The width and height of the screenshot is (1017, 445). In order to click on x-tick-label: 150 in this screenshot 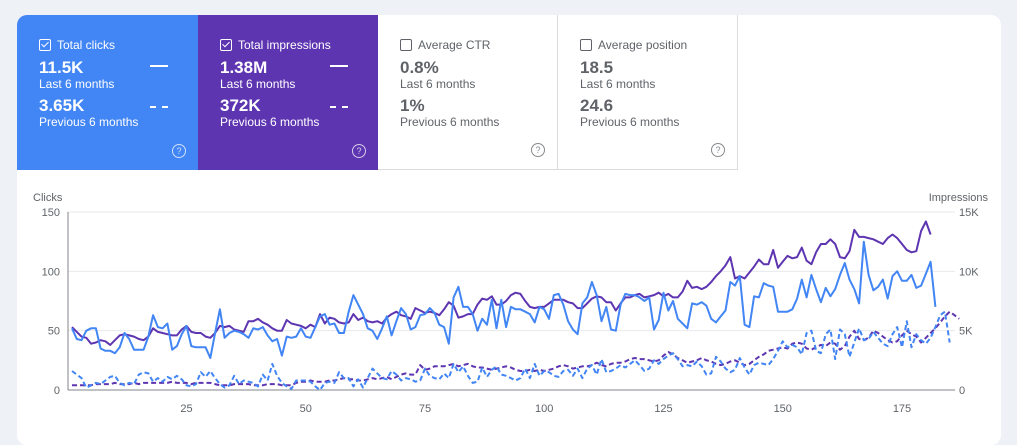, I will do `click(783, 409)`.